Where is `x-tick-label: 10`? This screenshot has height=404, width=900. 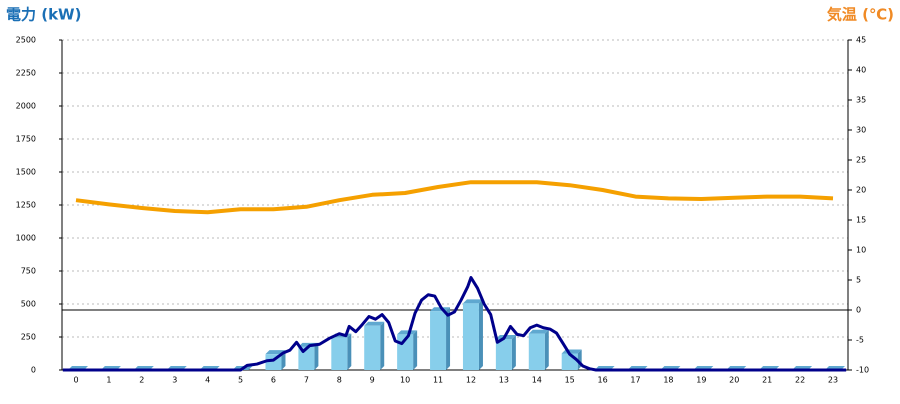 x-tick-label: 10 is located at coordinates (405, 380).